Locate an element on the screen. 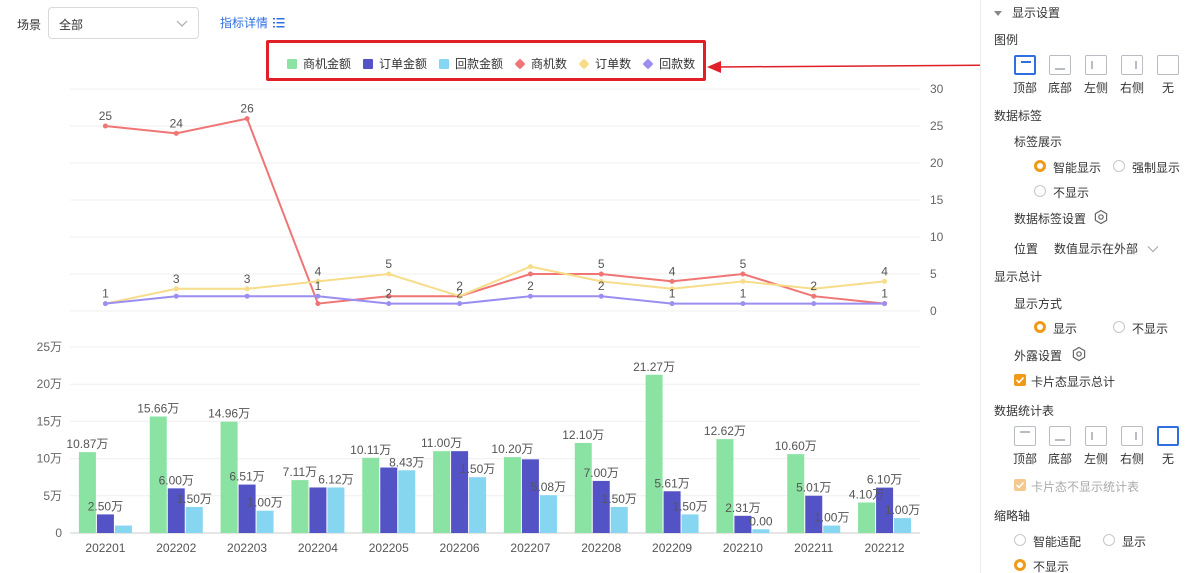 The width and height of the screenshot is (1191, 573). position-select: 数值显示在外部 is located at coordinates (1106, 248).